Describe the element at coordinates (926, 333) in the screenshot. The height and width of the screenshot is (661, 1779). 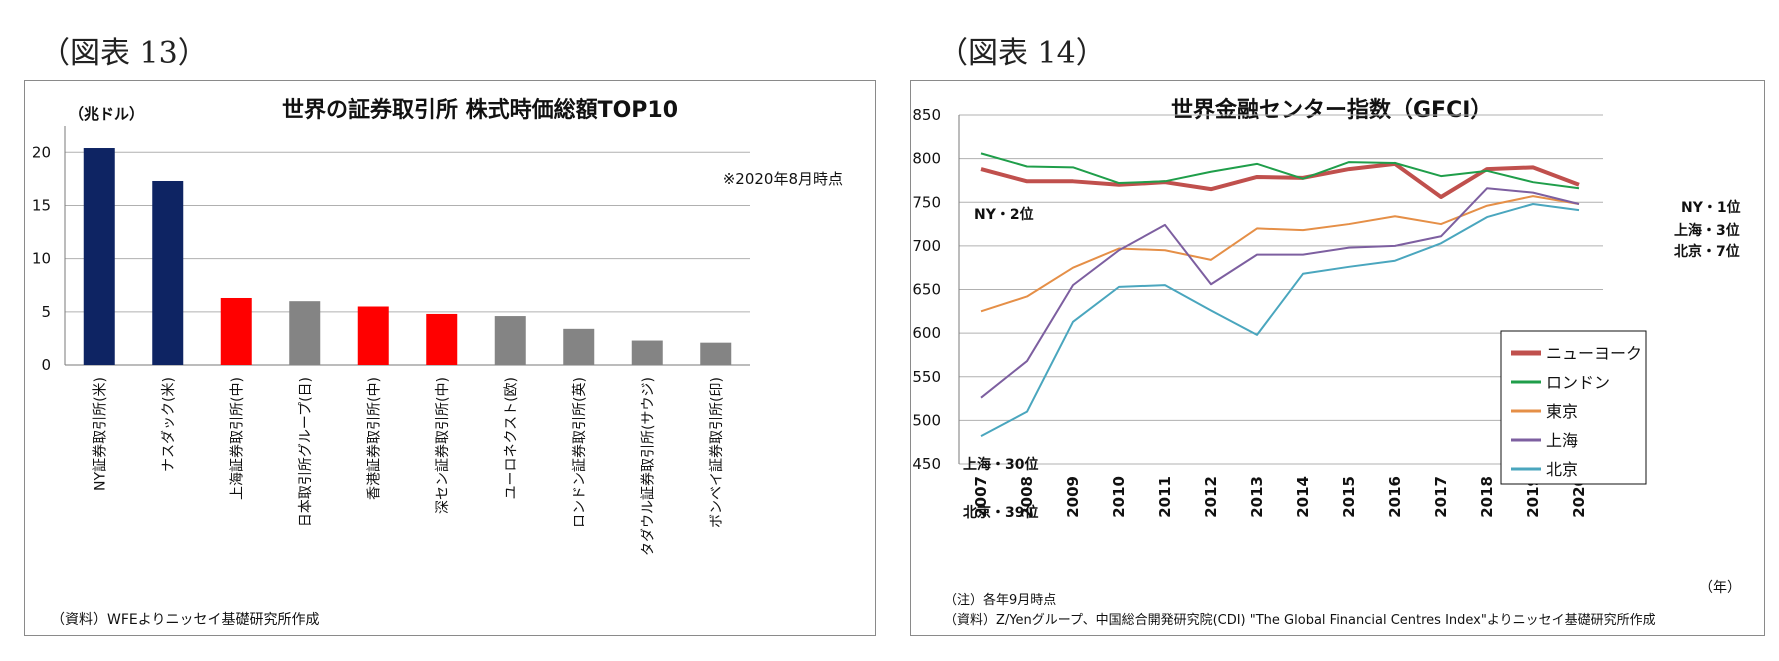
I see `y-tick-label: 600` at that location.